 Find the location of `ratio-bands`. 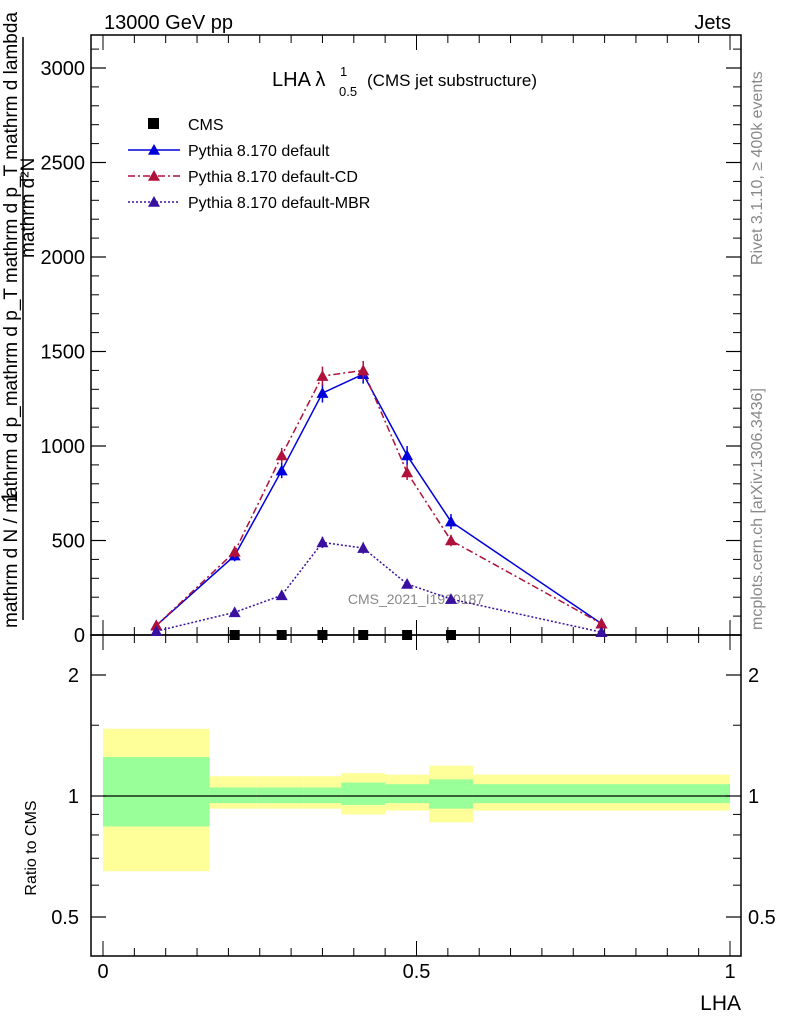

ratio-bands is located at coordinates (416, 800).